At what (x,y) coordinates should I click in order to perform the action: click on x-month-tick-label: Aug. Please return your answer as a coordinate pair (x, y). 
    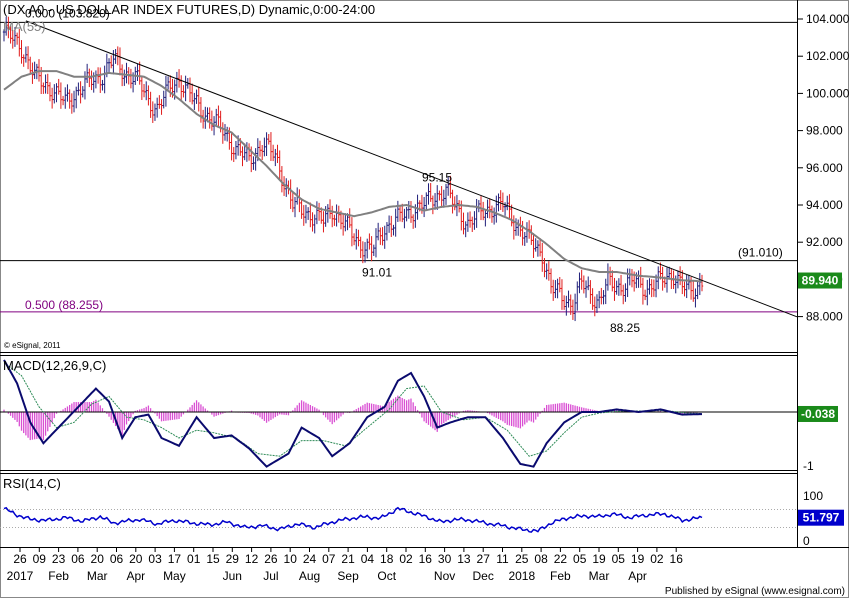
    Looking at the image, I should click on (309, 576).